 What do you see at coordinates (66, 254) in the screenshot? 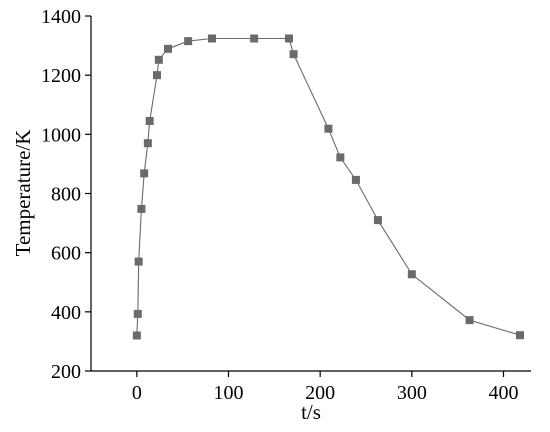
I see `y-tick-label: 600` at bounding box center [66, 254].